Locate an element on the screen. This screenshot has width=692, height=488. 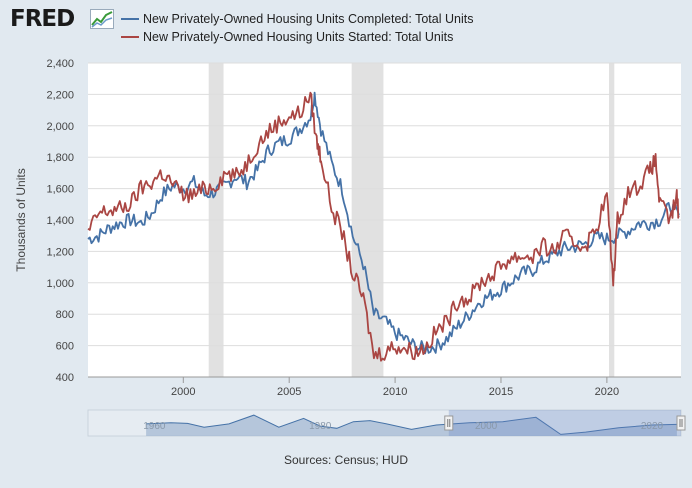
y-tick-label: 2,200 is located at coordinates (60, 95).